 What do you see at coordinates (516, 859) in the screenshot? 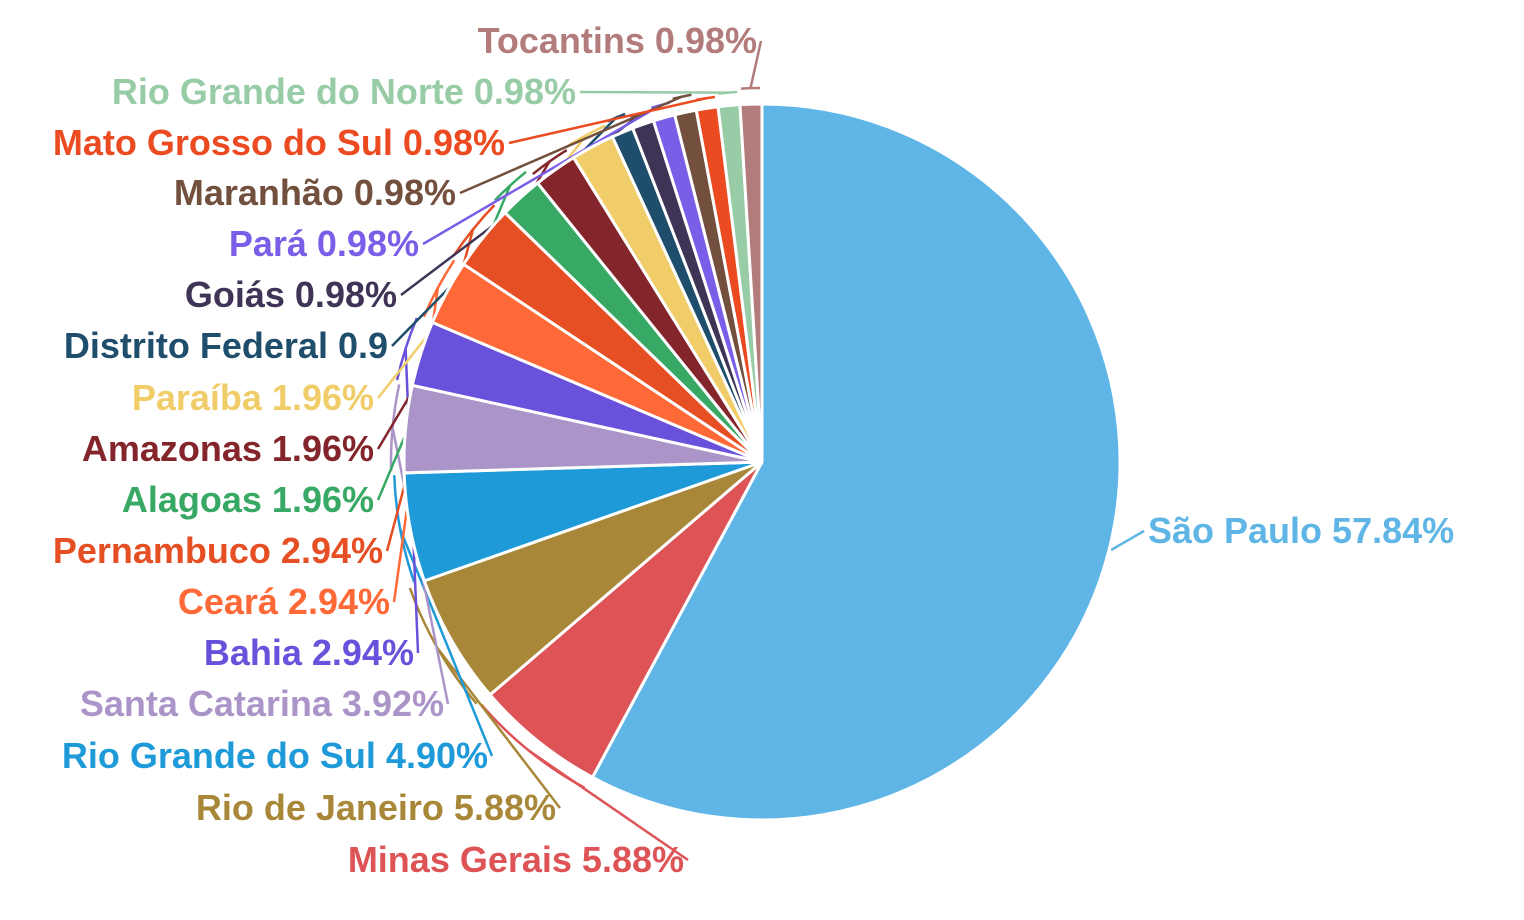
I see `label-minas-gerais: Minas Gerais 5.88%` at bounding box center [516, 859].